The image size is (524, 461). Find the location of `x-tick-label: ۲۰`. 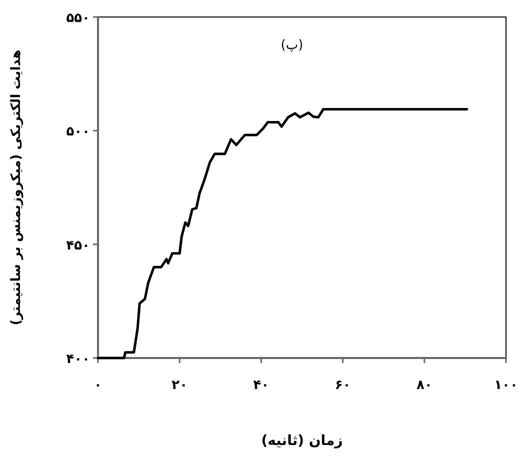

x-tick-label: ۲۰ is located at coordinates (180, 385).